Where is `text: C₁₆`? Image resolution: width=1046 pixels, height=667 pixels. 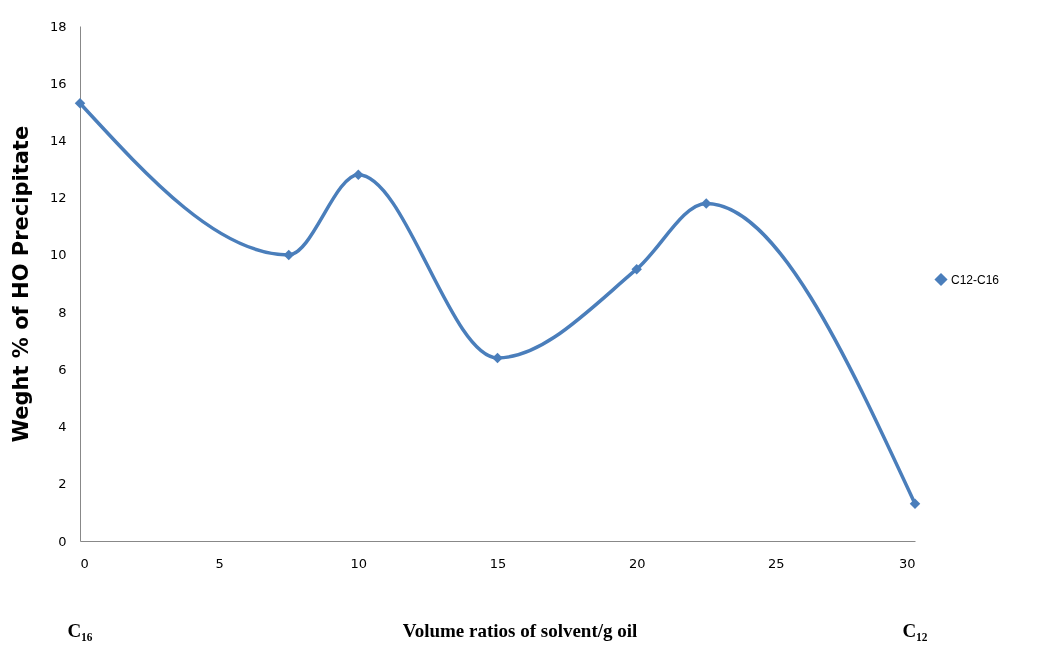
text: C₁₆ is located at coordinates (80, 630).